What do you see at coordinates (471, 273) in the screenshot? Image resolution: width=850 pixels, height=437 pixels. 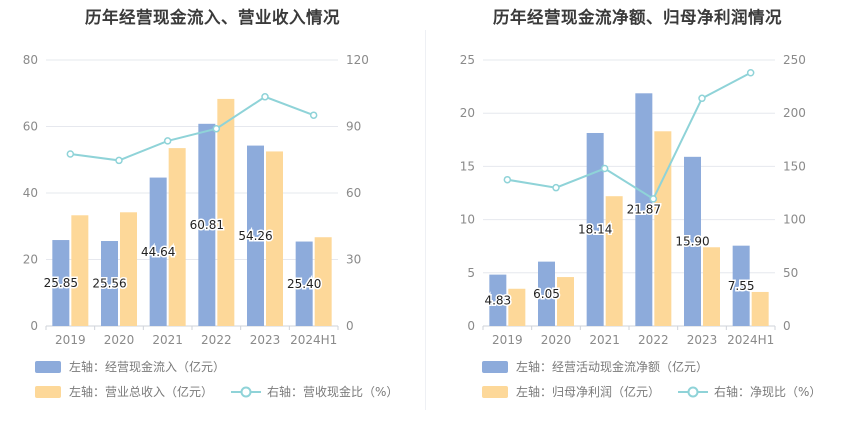 I see `y-left-tick-label: 5` at bounding box center [471, 273].